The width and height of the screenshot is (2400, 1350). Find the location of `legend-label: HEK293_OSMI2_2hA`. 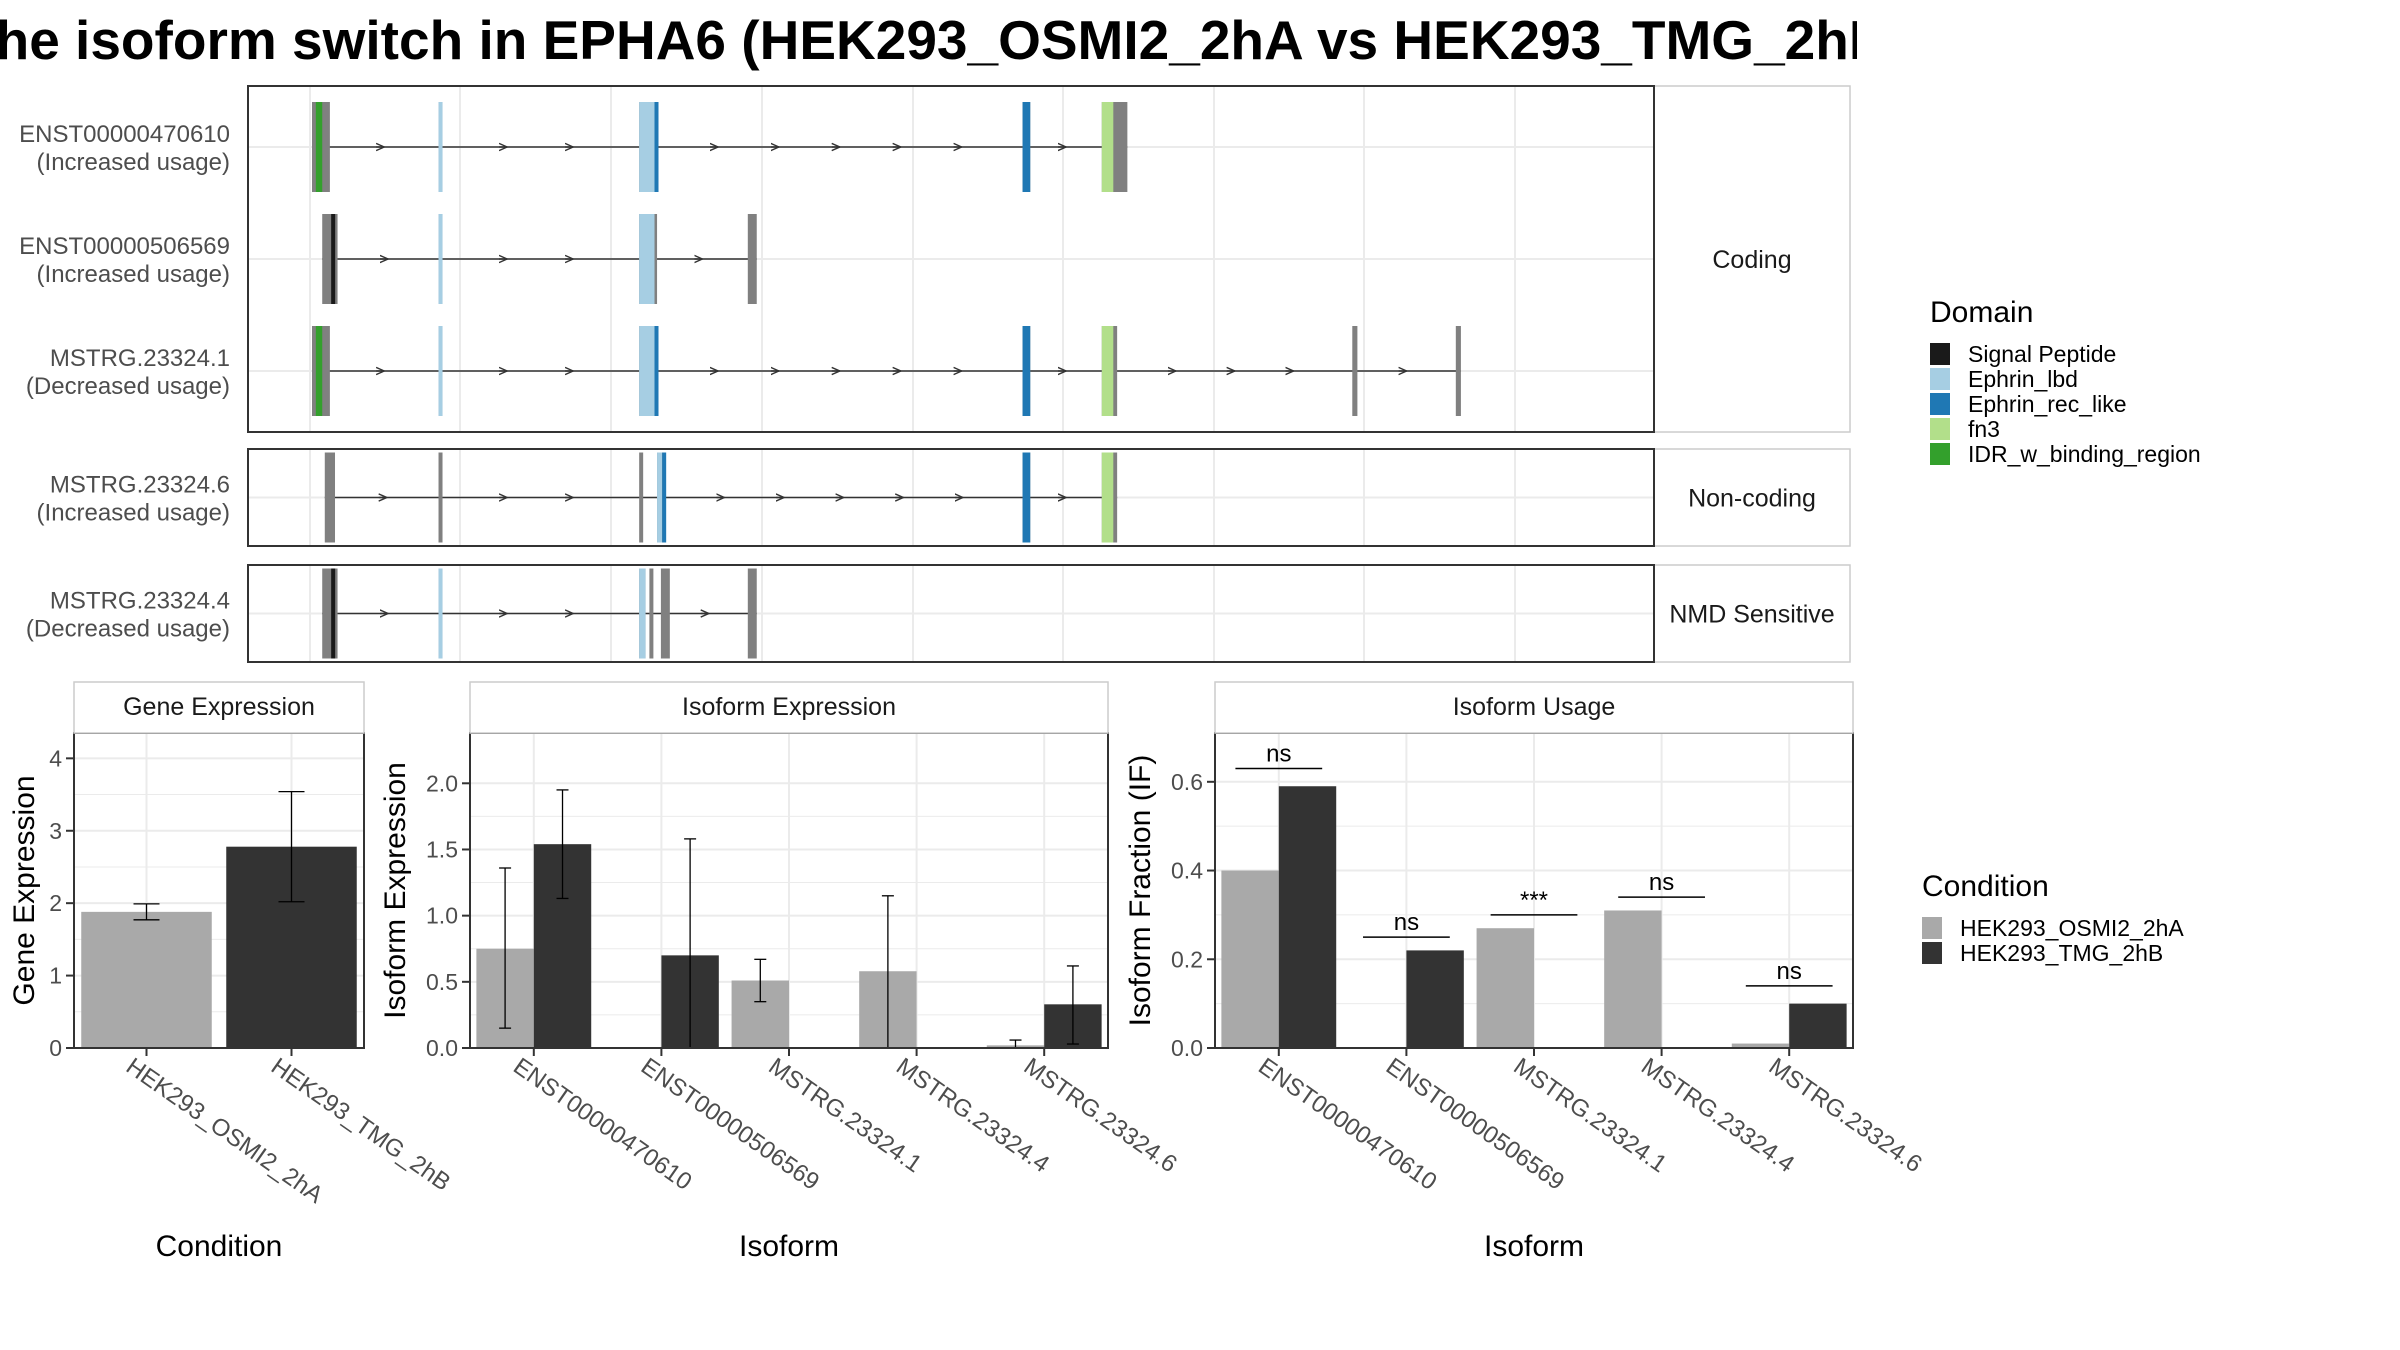

legend-label: HEK293_OSMI2_2hA is located at coordinates (2072, 928).